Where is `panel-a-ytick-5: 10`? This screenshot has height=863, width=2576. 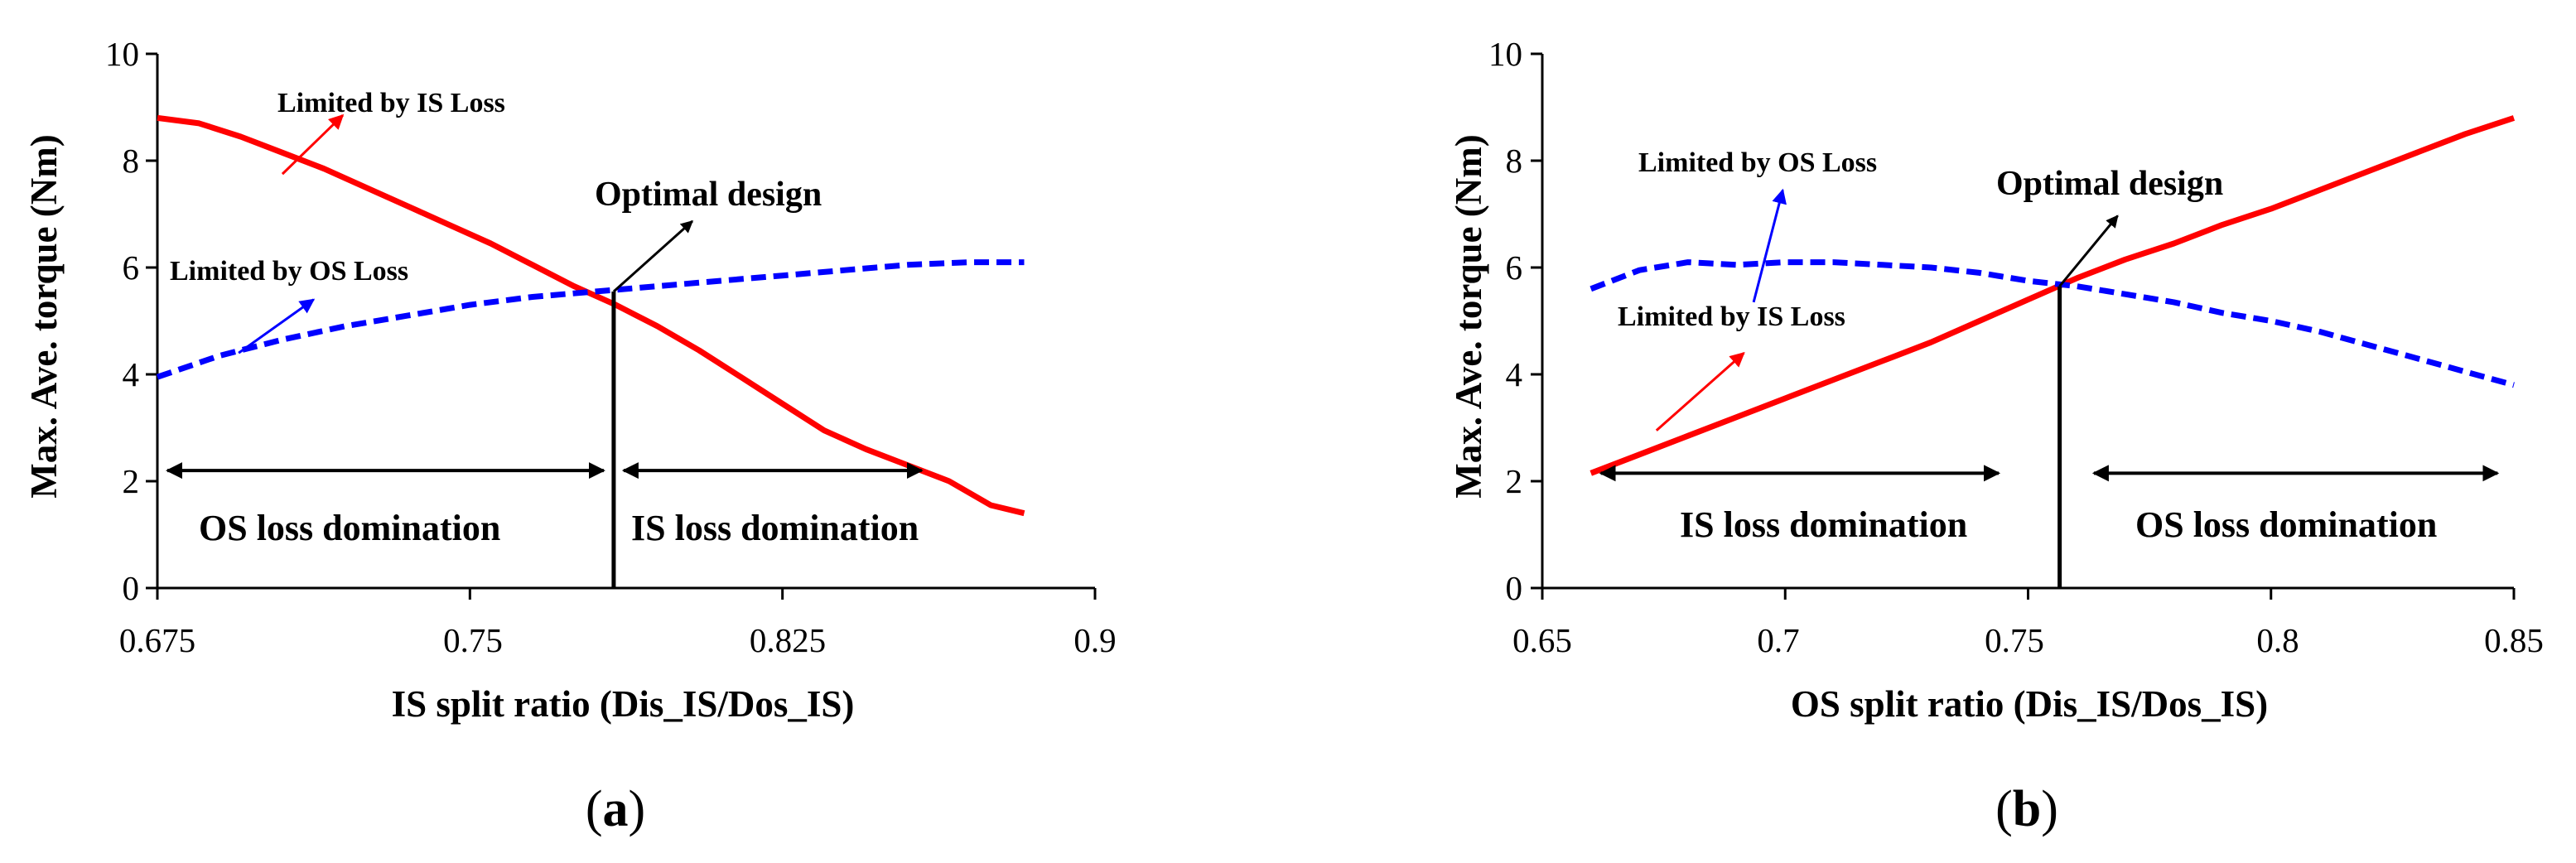
panel-a-ytick-5: 10 is located at coordinates (122, 54).